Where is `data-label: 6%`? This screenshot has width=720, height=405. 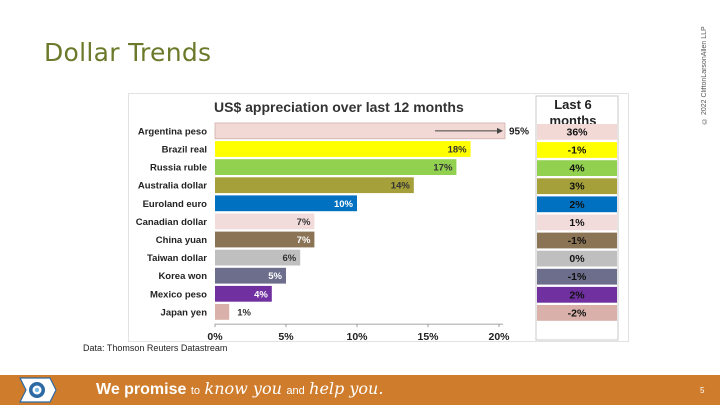 data-label: 6% is located at coordinates (289, 258).